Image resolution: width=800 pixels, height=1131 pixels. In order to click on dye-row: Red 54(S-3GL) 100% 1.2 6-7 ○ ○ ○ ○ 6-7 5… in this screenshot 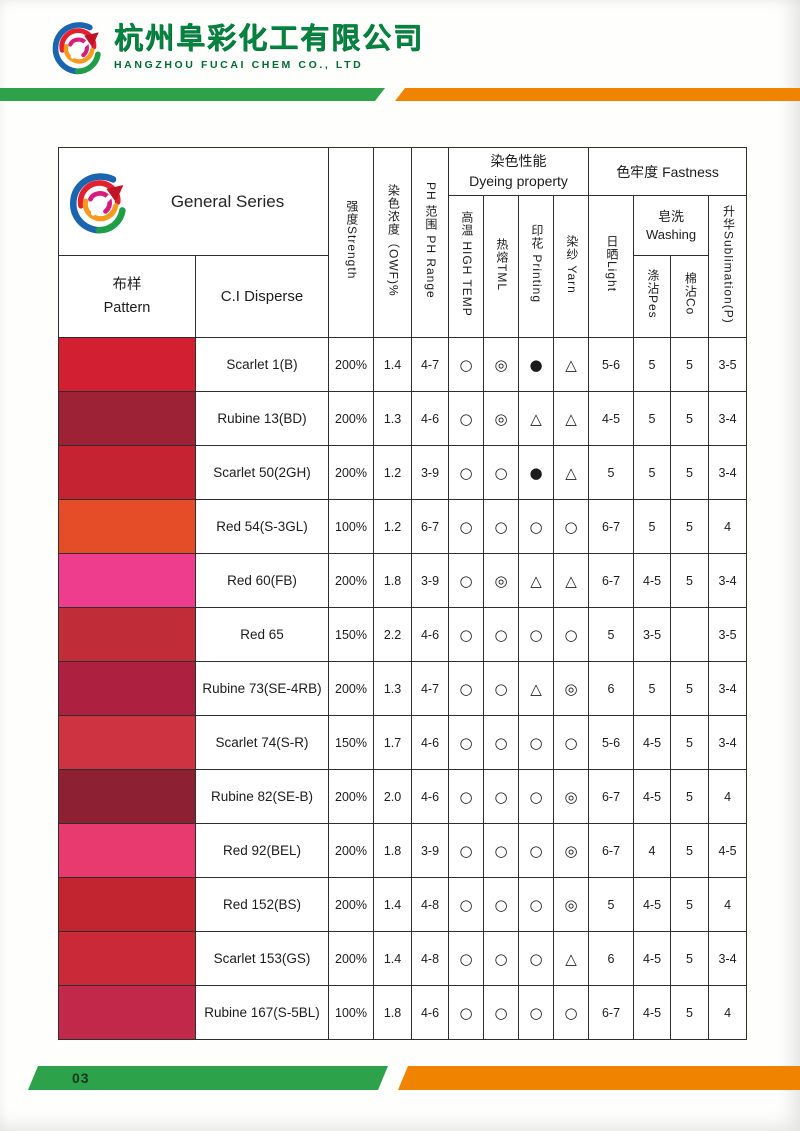, I will do `click(403, 526)`.